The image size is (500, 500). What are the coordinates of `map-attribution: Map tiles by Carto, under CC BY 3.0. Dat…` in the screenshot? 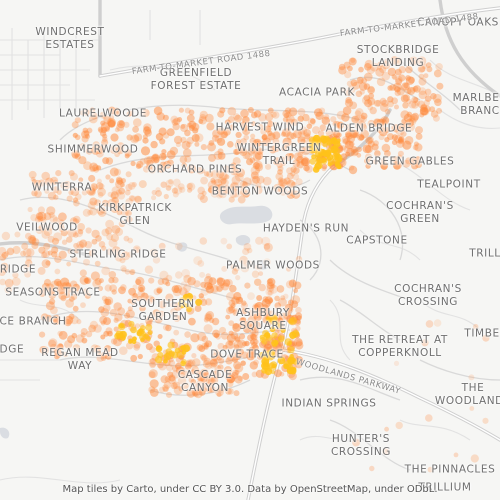 It's located at (250, 489).